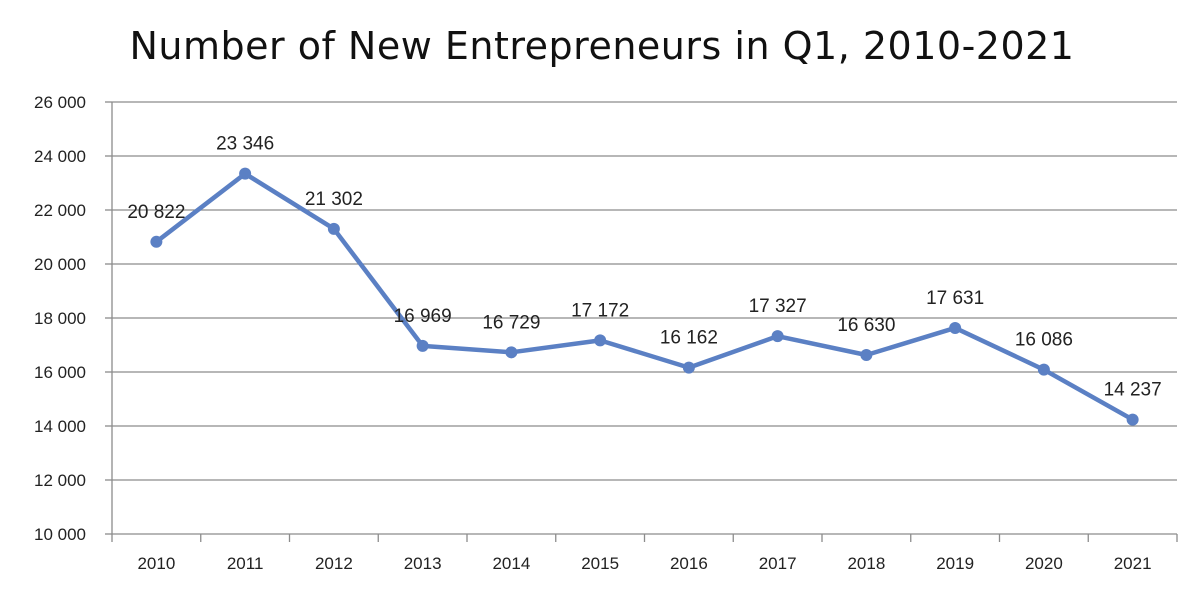  I want to click on x-tick-label: 2011, so click(245, 563).